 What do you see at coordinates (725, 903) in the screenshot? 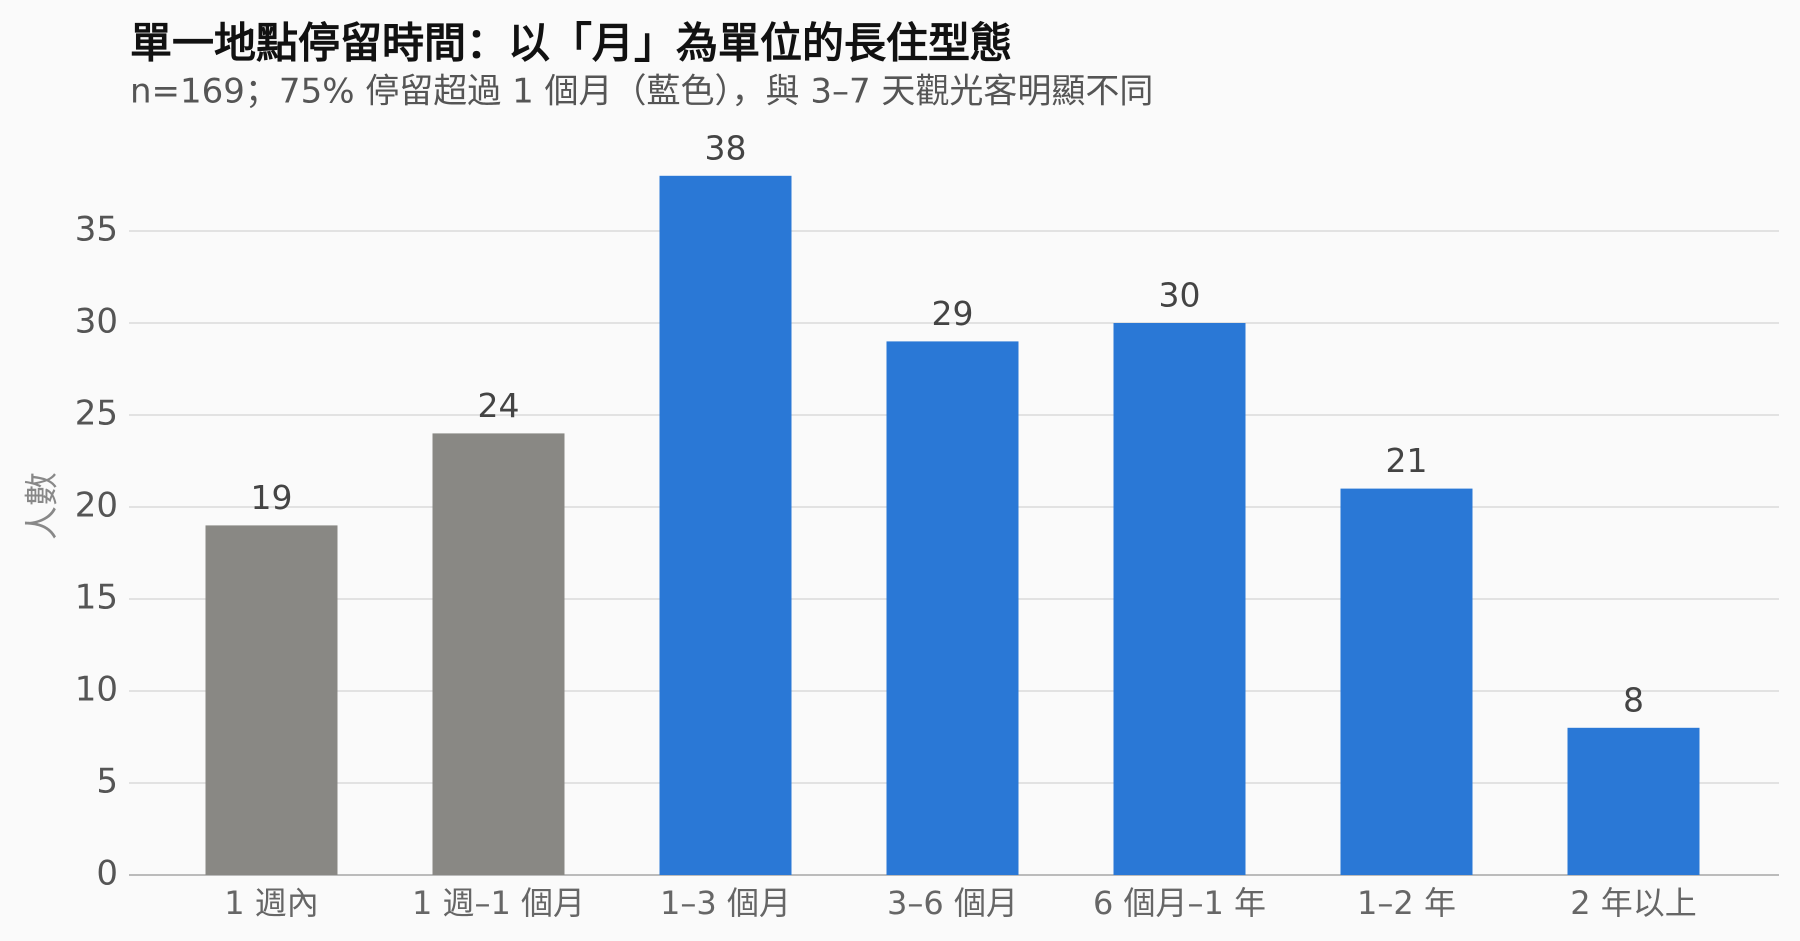
I see `x-tick-label: 1–3 個月` at bounding box center [725, 903].